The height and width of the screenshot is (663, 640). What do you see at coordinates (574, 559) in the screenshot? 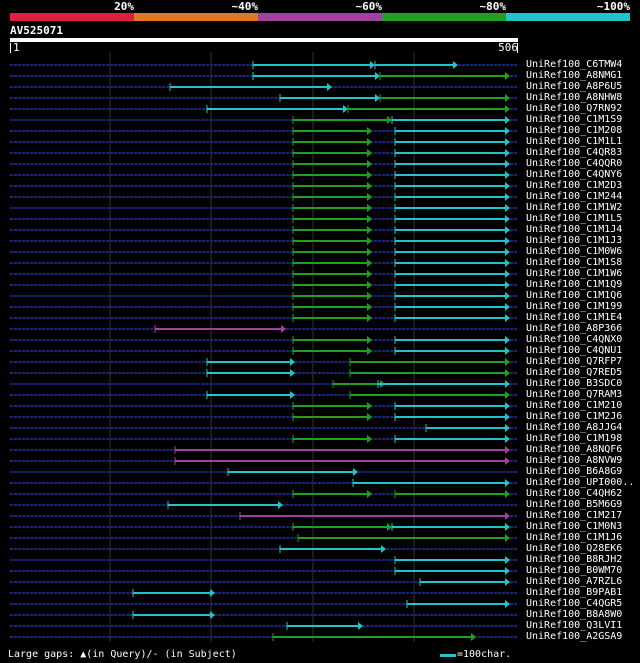
I see `hit-label: UniRef100_B8RJH2` at bounding box center [574, 559].